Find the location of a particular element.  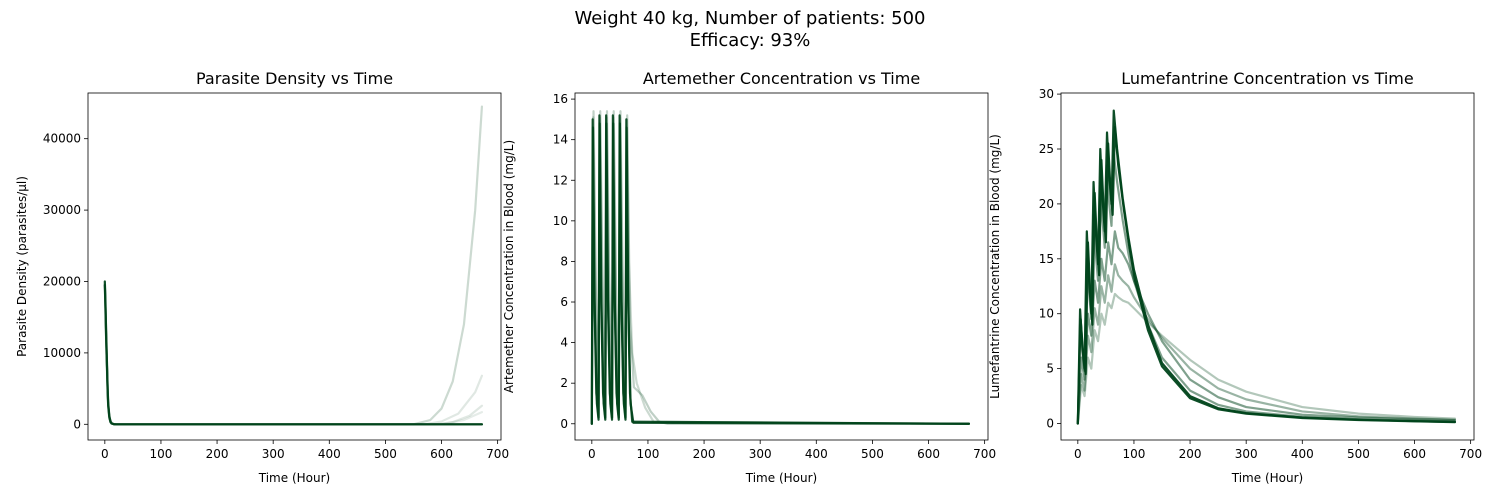

y-tick-label: 2 is located at coordinates (564, 383).